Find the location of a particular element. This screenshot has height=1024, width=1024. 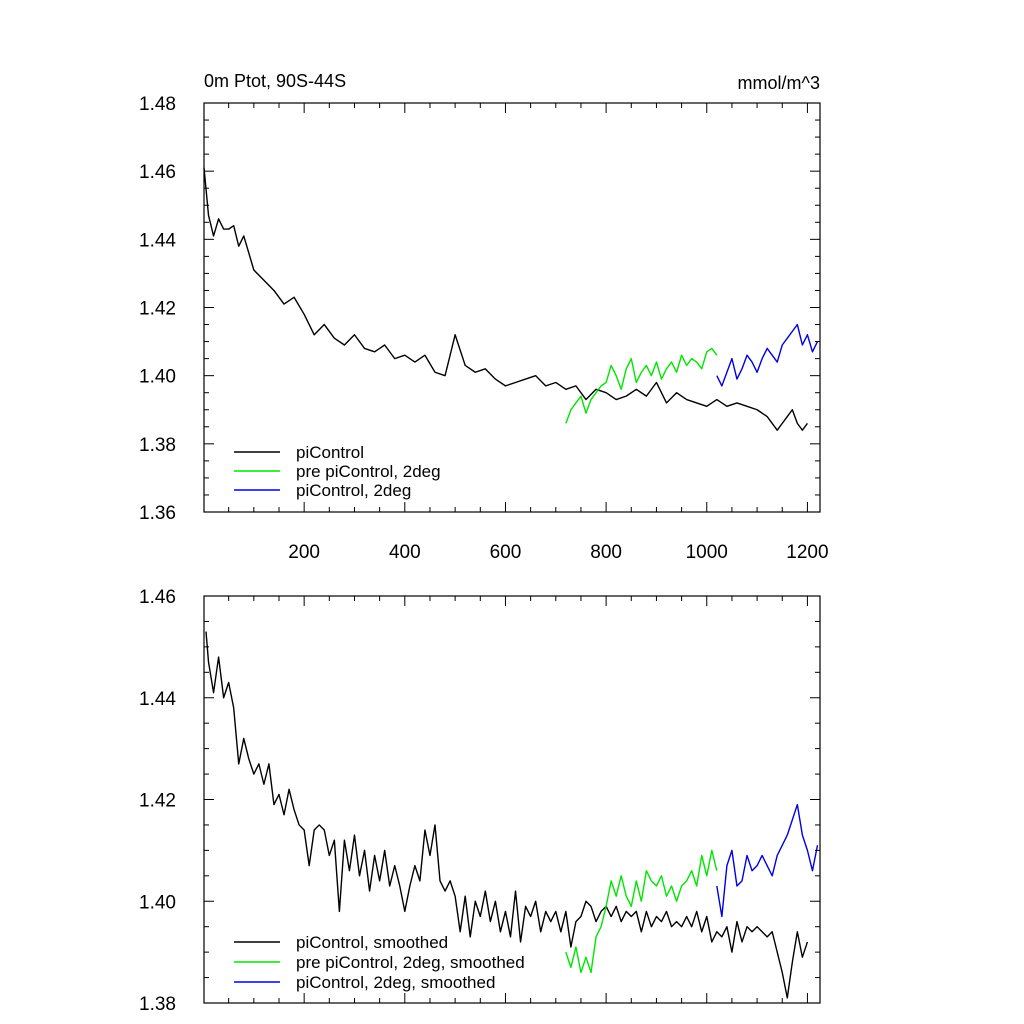

legend-label: piControl is located at coordinates (330, 452).